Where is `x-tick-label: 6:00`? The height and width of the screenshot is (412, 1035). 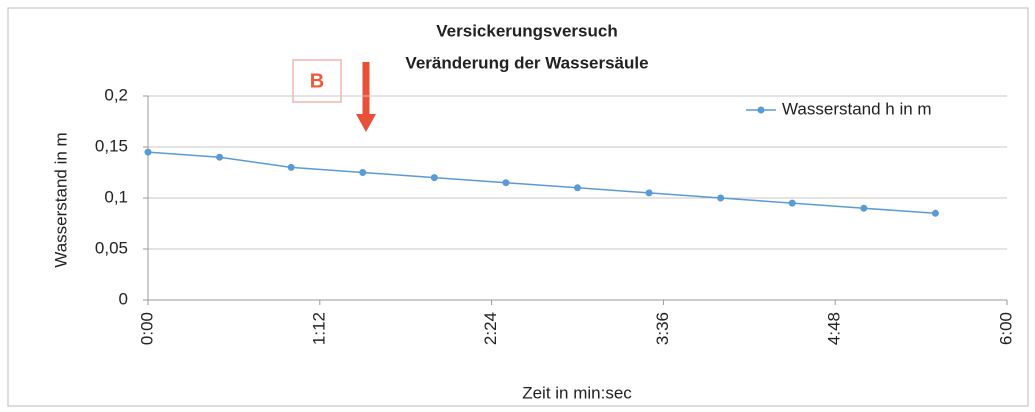
x-tick-label: 6:00 is located at coordinates (1005, 328).